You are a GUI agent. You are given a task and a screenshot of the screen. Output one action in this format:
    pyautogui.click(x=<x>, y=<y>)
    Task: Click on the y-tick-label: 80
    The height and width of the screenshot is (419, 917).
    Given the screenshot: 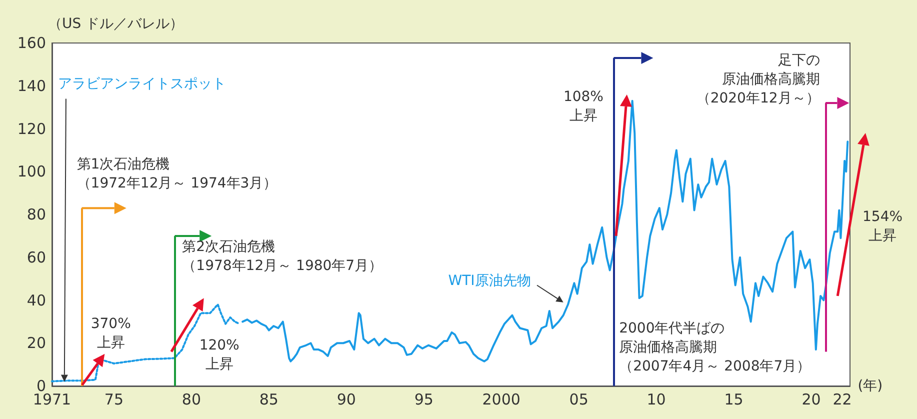 What is the action you would take?
    pyautogui.click(x=36, y=215)
    